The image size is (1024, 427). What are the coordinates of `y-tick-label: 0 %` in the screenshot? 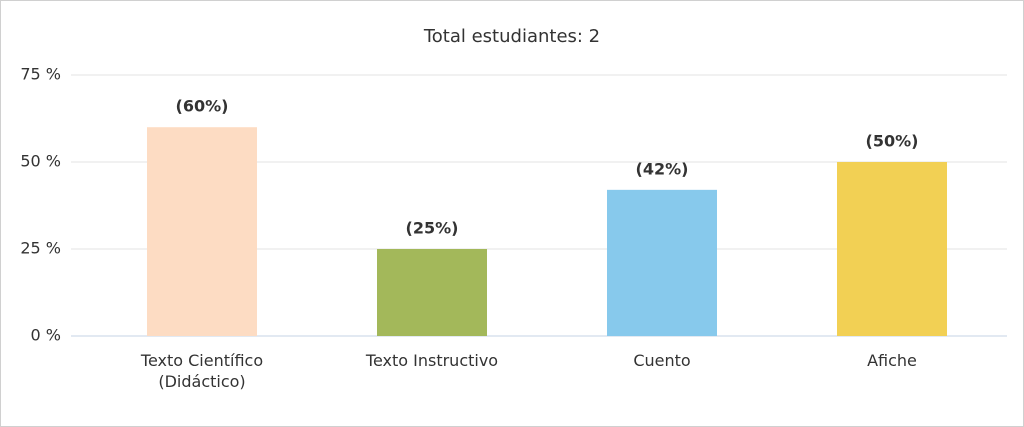 It's located at (46, 335).